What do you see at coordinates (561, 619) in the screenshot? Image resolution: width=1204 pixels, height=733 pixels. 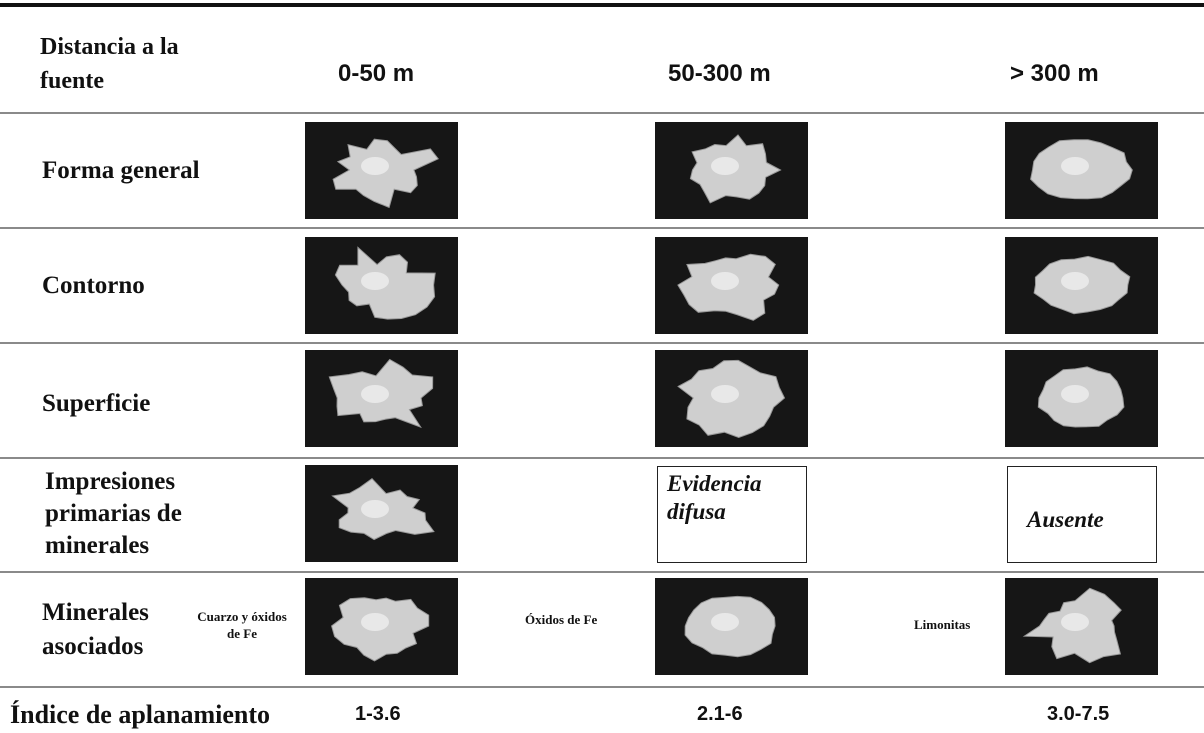 I see `mineral-label: Óxidos de Fe` at bounding box center [561, 619].